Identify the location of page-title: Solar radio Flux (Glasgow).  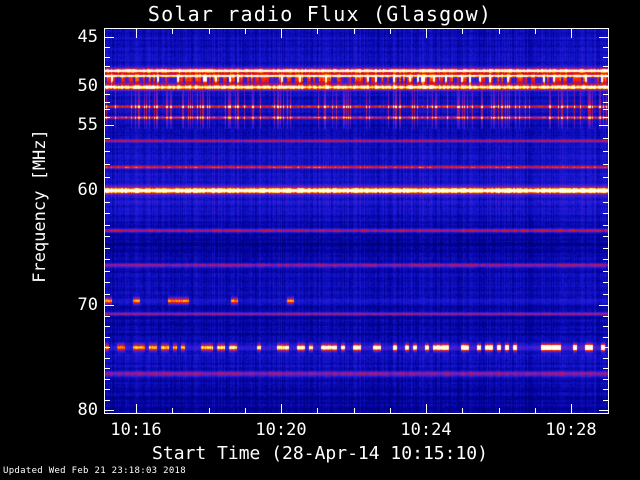
(320, 14).